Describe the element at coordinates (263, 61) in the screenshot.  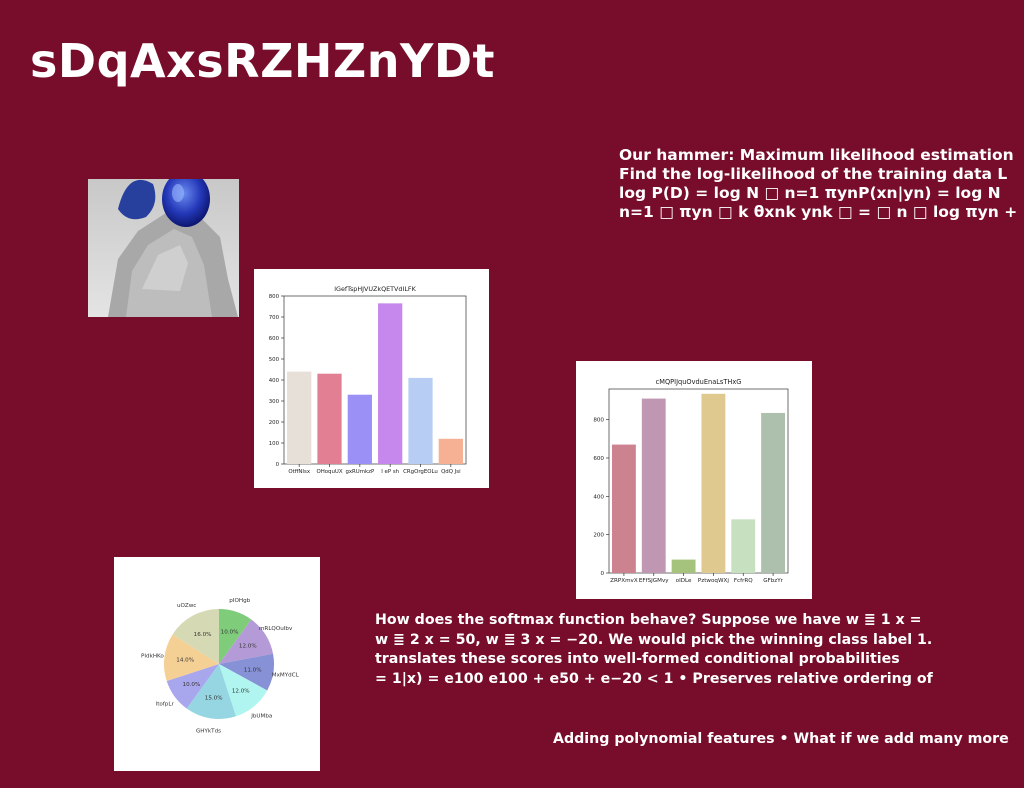
I see `slide-title: sDqAxsRZHZnYDt` at that location.